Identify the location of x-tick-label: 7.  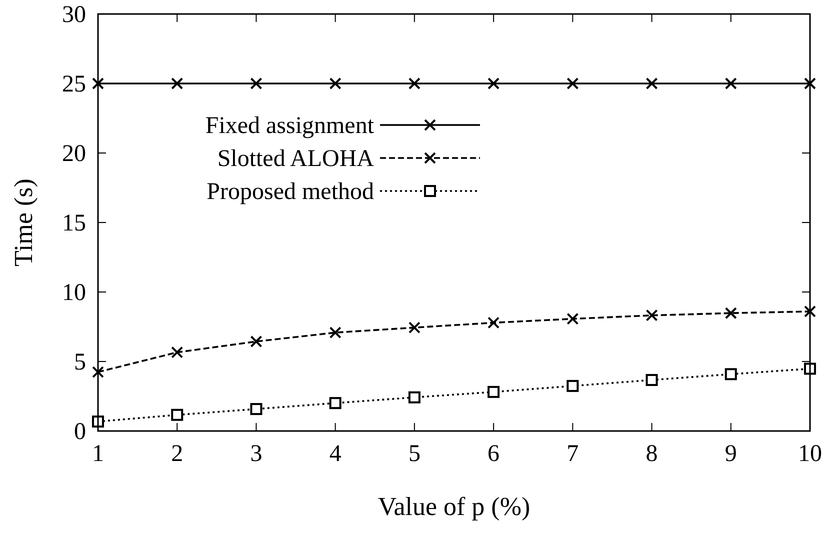
(572, 454).